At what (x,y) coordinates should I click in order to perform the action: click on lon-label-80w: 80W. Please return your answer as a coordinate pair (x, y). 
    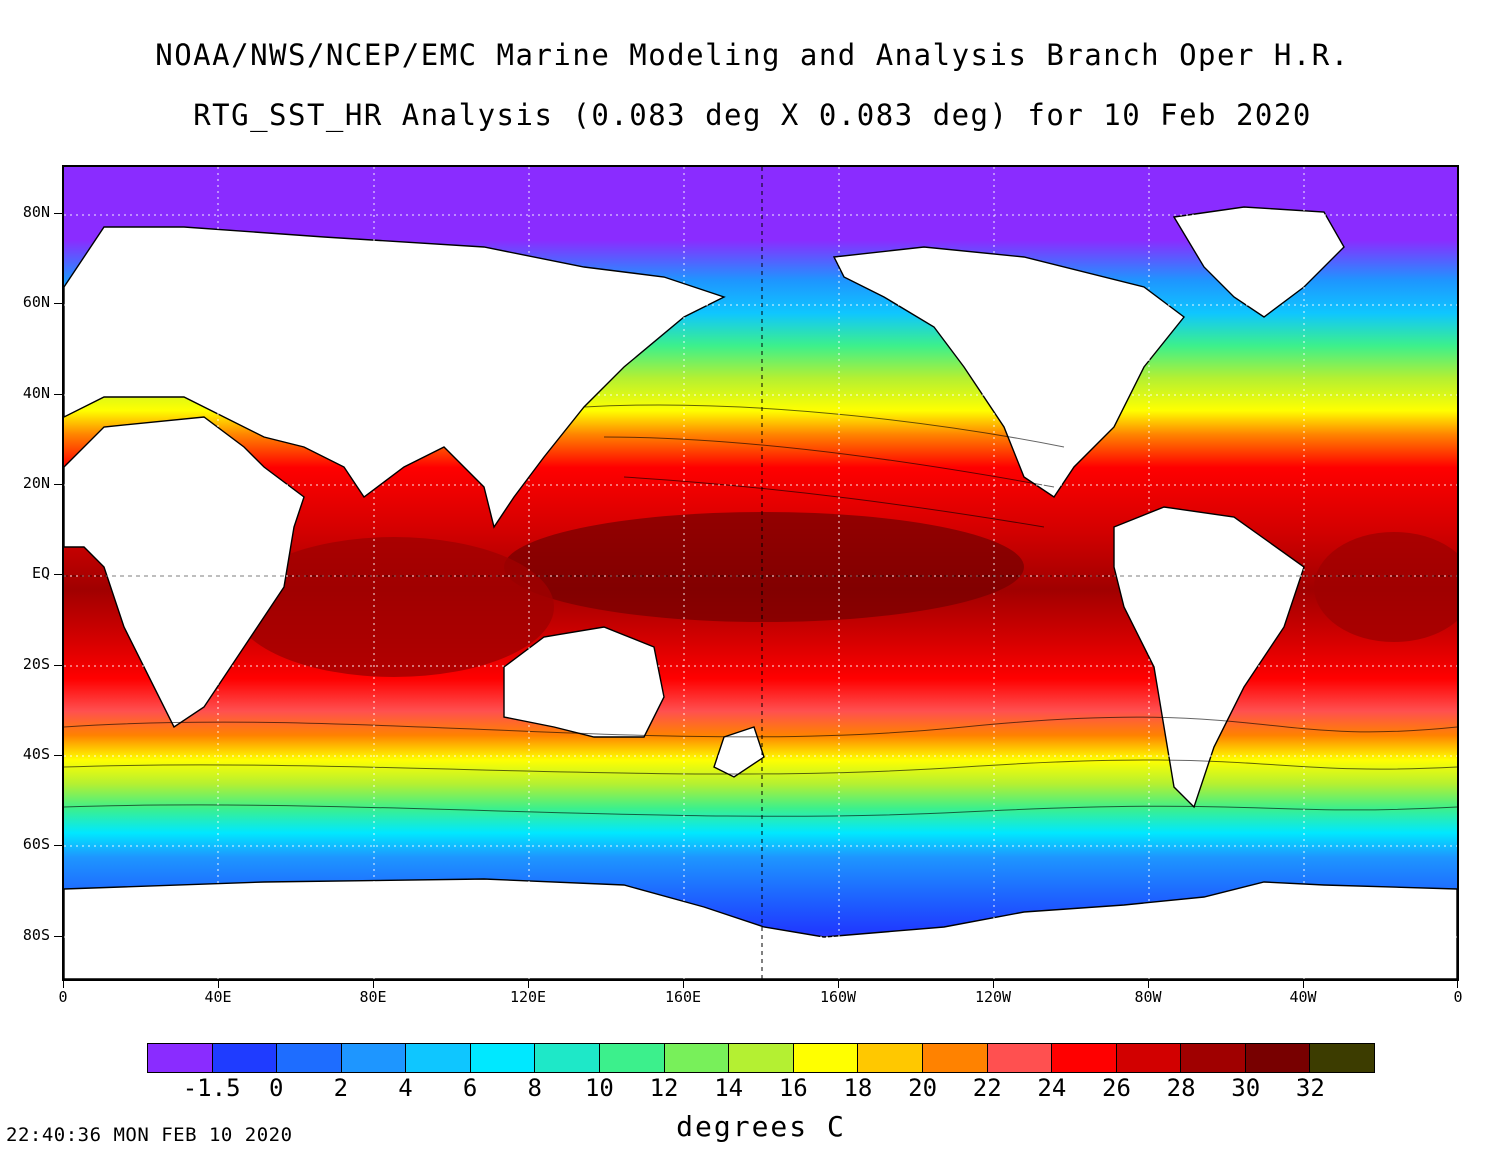
    Looking at the image, I should click on (1148, 997).